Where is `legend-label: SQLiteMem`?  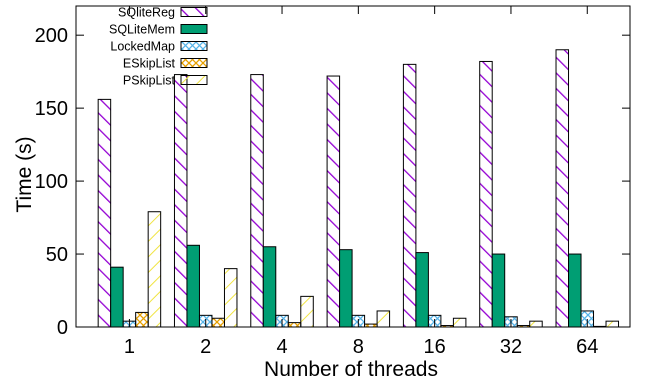
legend-label: SQLiteMem is located at coordinates (142, 30).